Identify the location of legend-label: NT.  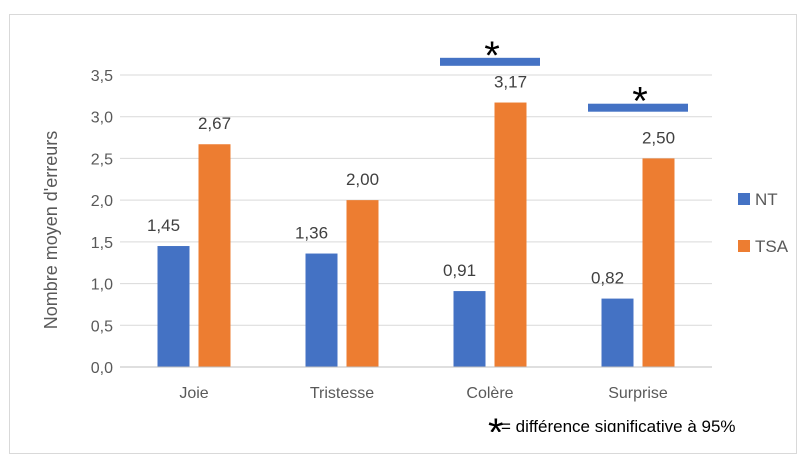
(766, 199).